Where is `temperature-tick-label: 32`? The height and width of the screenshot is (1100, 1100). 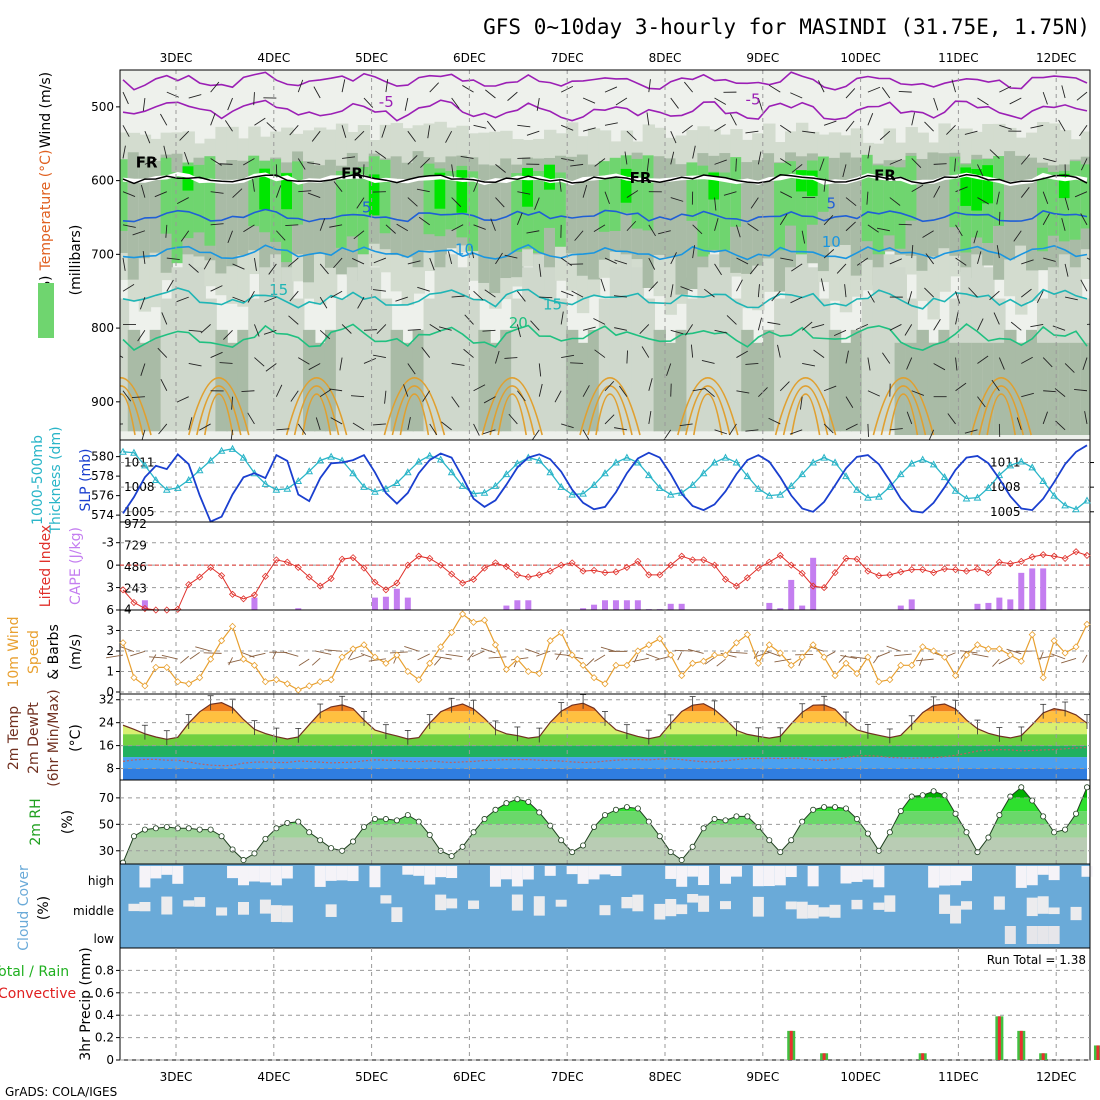 temperature-tick-label: 32 is located at coordinates (106, 700).